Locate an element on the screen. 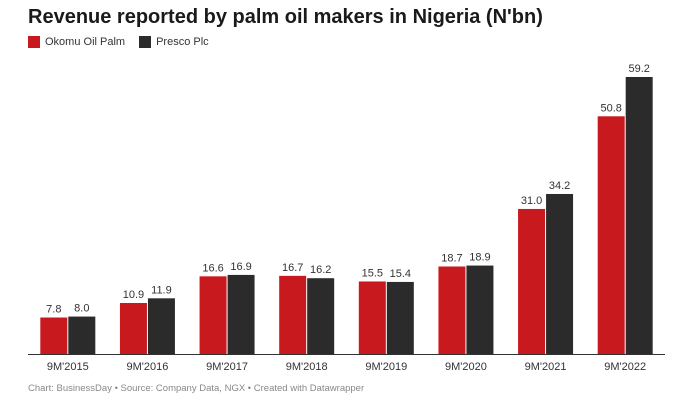 This screenshot has height=400, width=700. legend-item-presco: Presco Plc is located at coordinates (174, 42).